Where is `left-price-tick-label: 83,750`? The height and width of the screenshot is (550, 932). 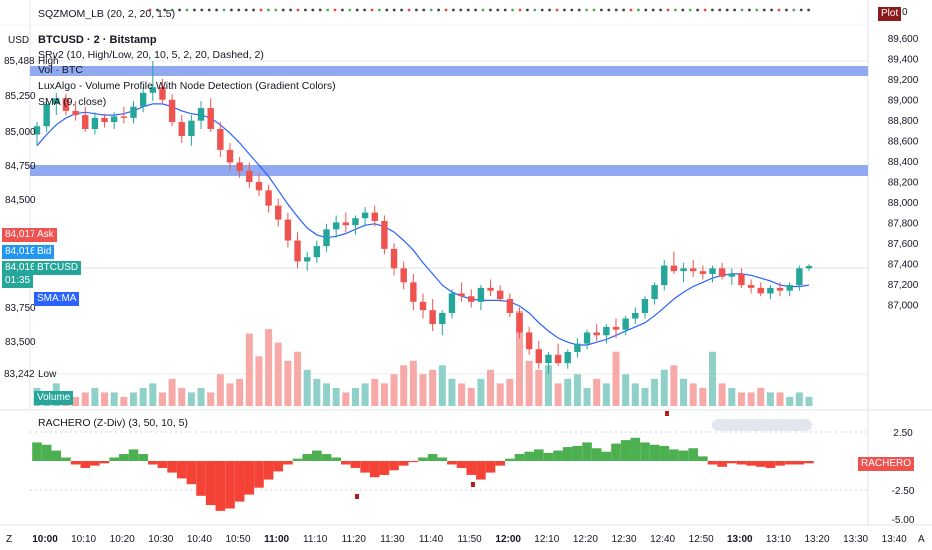 left-price-tick-label: 83,750 is located at coordinates (20, 308).